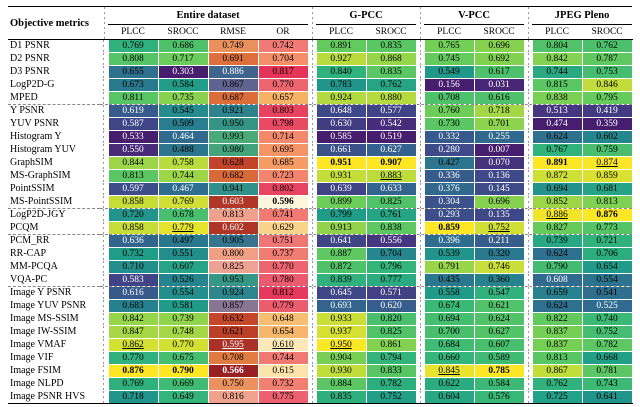 The image size is (640, 407). What do you see at coordinates (54, 85) in the screenshot?
I see `metric-name: LogP2D-G` at bounding box center [54, 85].